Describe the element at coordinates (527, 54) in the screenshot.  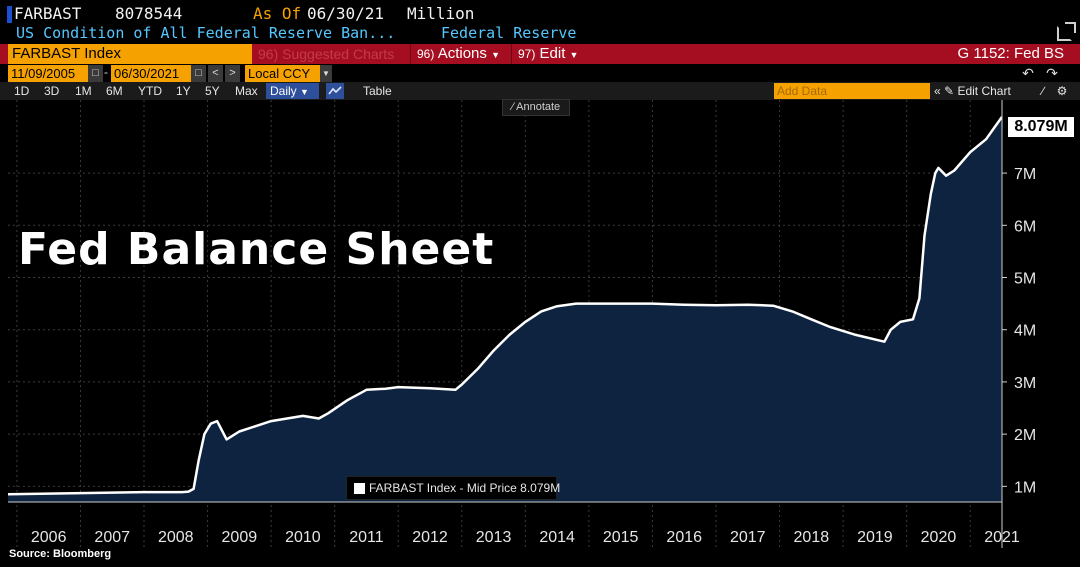
I see `edit-menu-number: 97)` at that location.